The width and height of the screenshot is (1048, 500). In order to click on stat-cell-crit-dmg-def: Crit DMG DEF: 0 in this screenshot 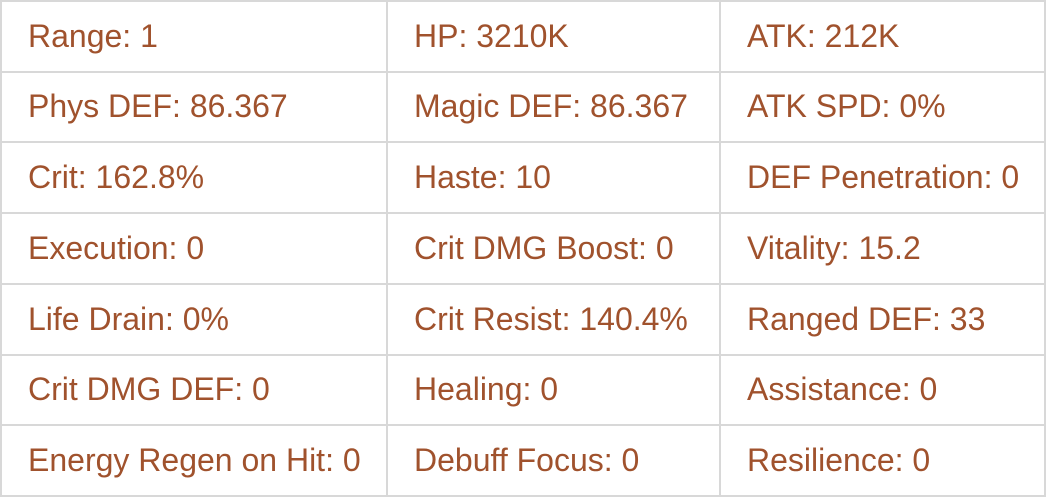, I will do `click(194, 390)`.